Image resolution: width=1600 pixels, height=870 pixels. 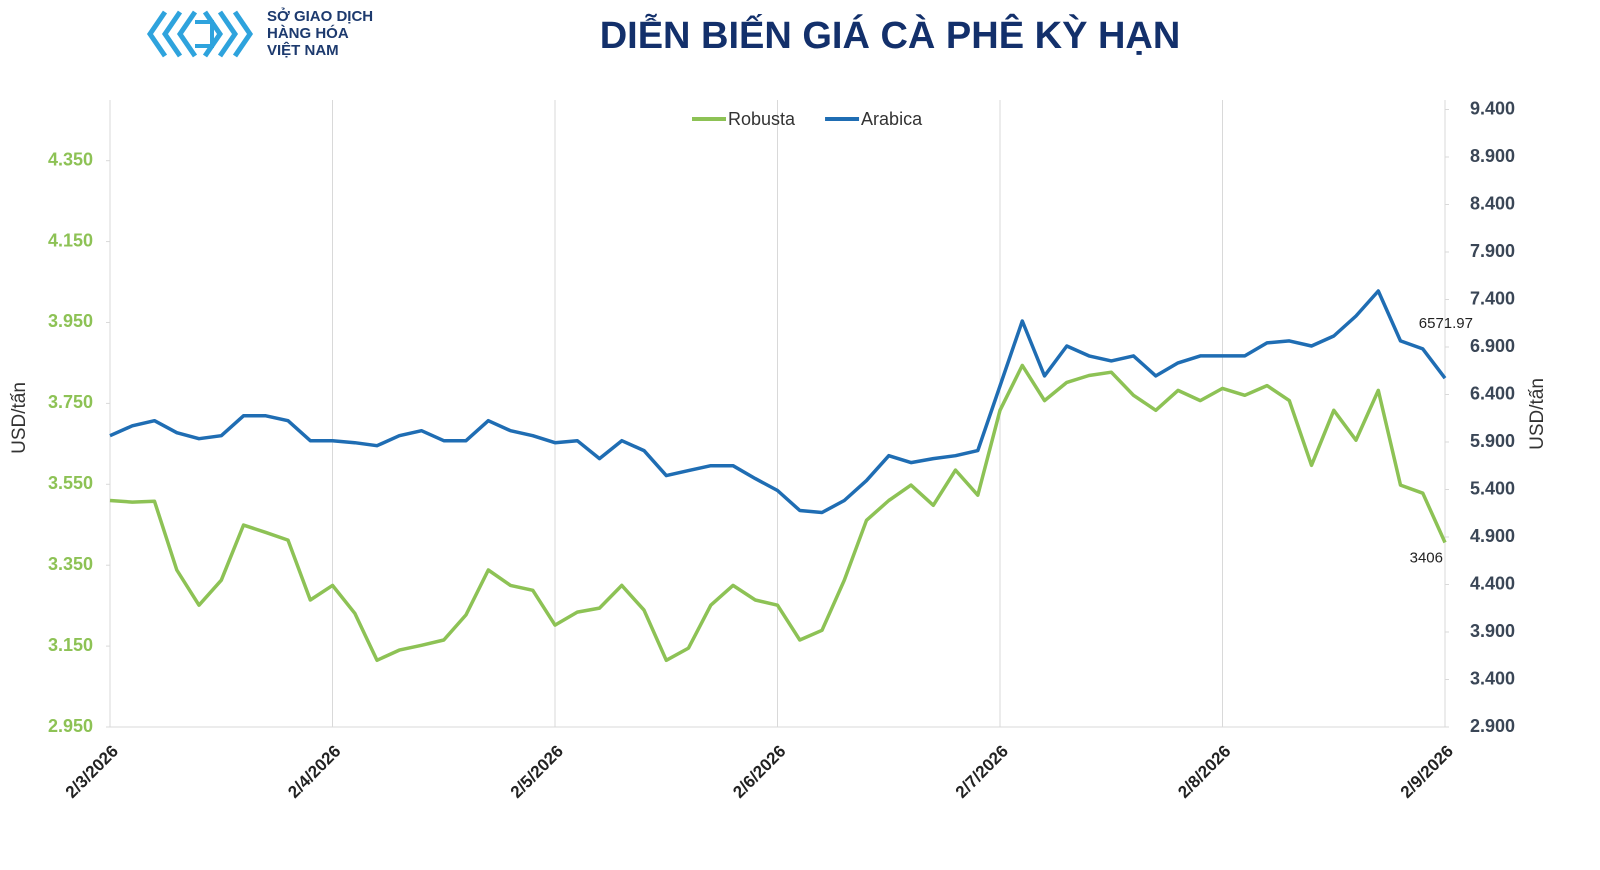 I want to click on y-tick-label: 3.350, so click(x=70, y=564).